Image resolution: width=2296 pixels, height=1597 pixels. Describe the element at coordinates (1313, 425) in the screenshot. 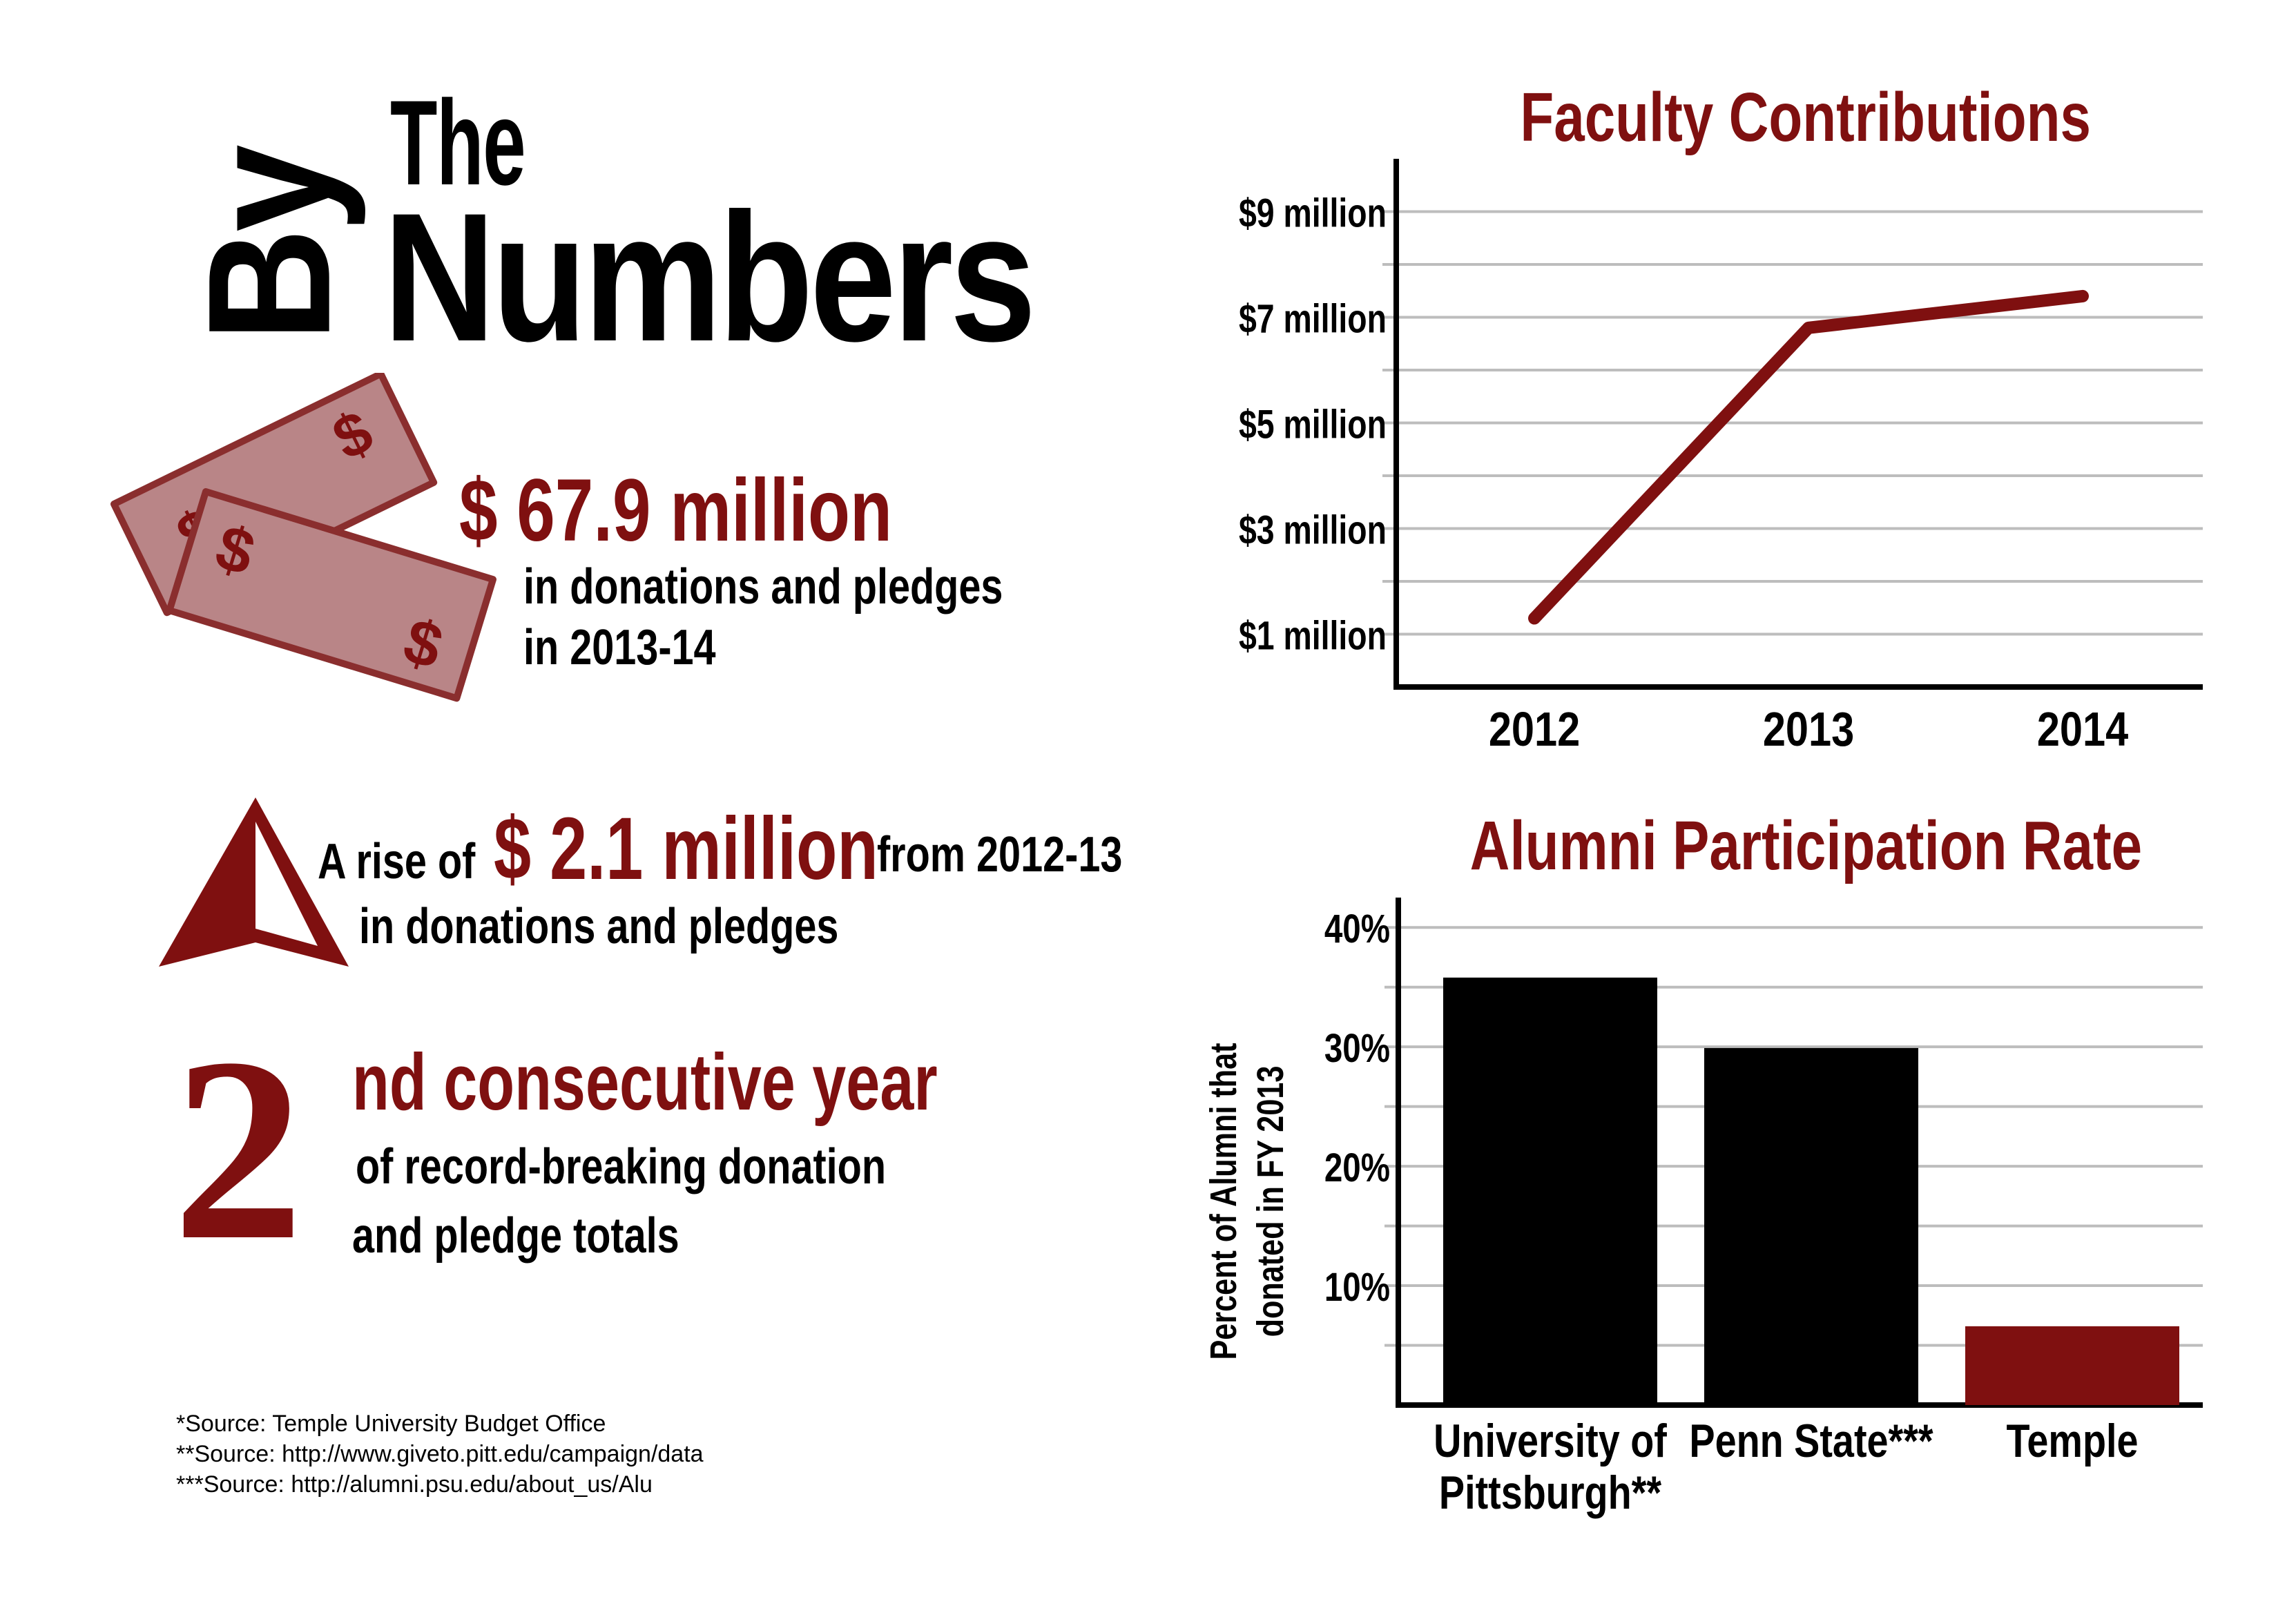

I see `y-tick-label: $5 million` at that location.